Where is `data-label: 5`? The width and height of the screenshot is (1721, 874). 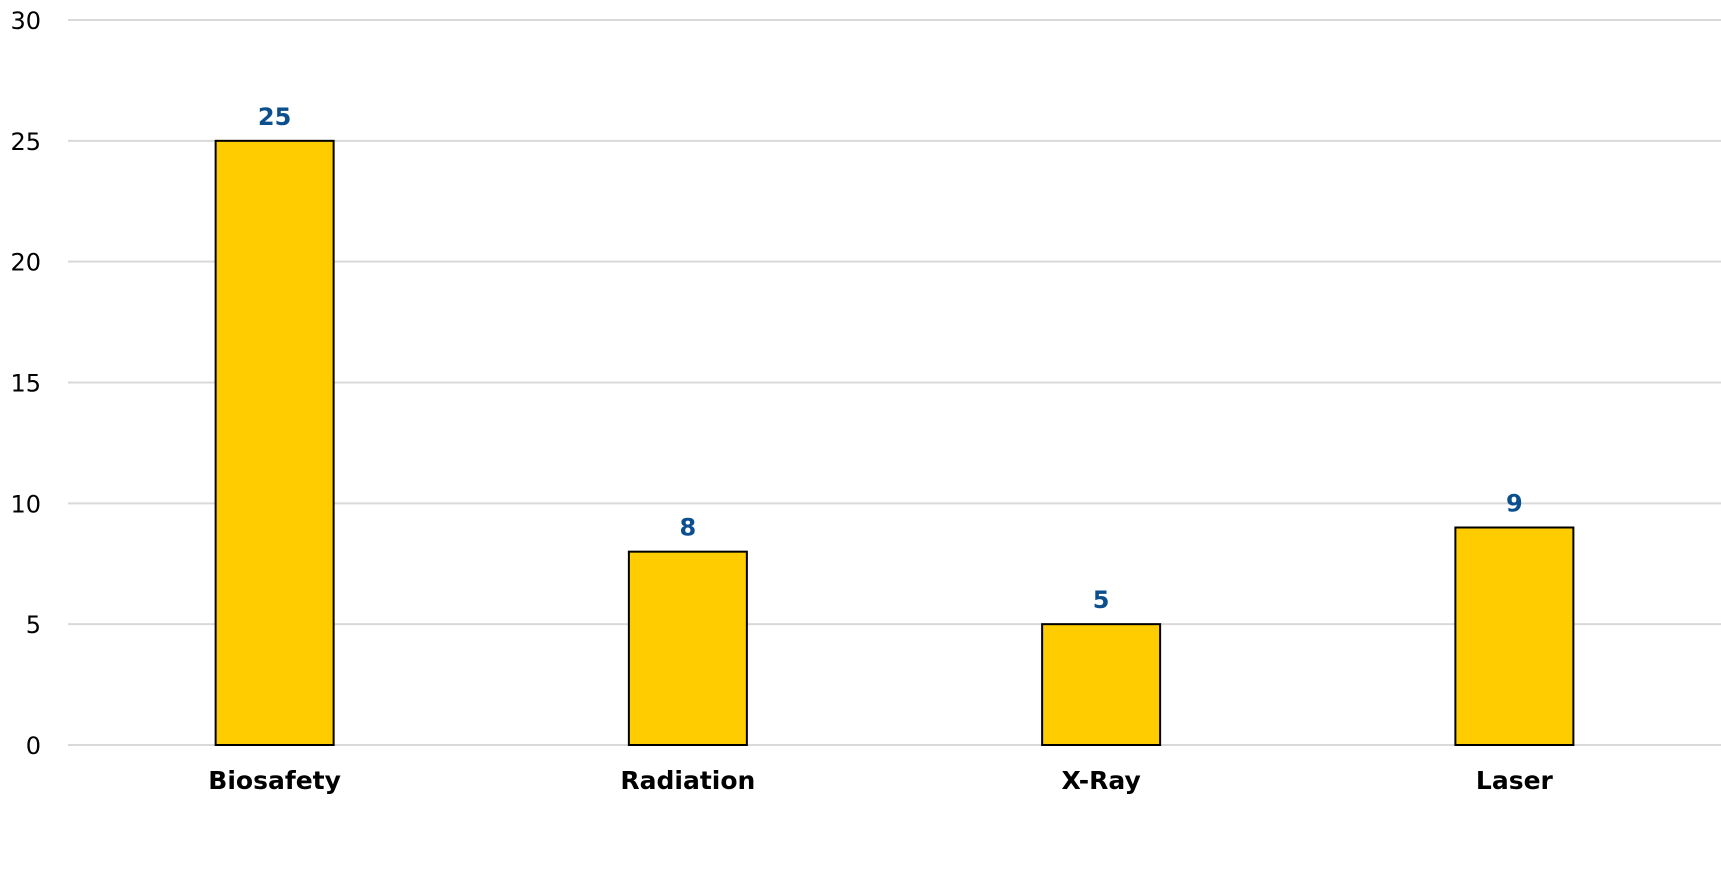 data-label: 5 is located at coordinates (1101, 600).